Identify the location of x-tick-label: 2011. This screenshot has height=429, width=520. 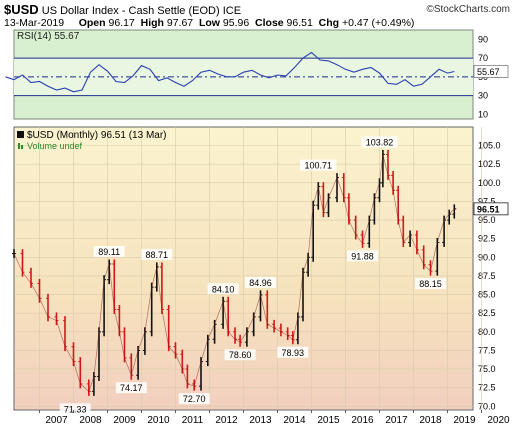
(193, 420).